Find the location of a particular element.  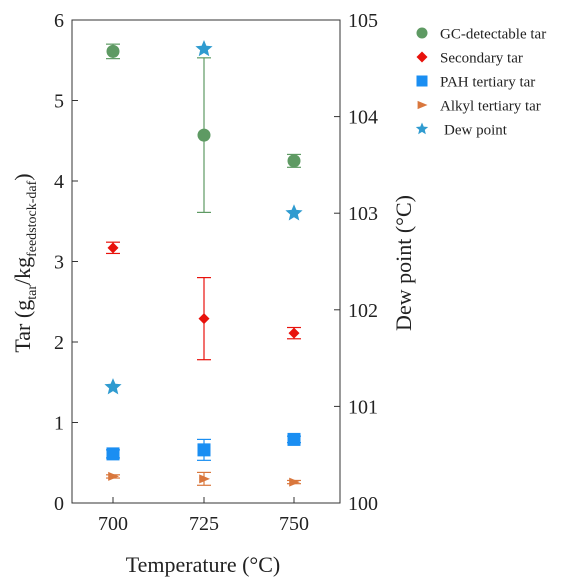

y-axis-left-title: Tar (gtar/kgfeedstock-daf) is located at coordinates (25, 262).